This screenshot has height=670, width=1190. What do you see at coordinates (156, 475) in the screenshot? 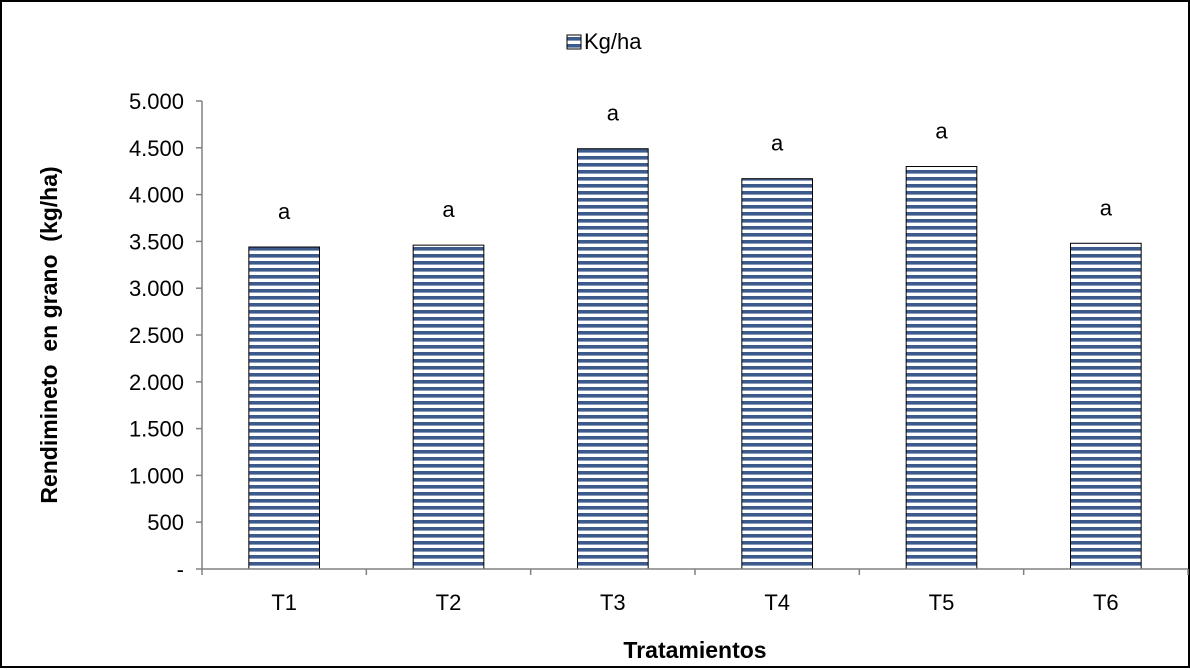
I see `y-tick-label: 1.000` at bounding box center [156, 475].